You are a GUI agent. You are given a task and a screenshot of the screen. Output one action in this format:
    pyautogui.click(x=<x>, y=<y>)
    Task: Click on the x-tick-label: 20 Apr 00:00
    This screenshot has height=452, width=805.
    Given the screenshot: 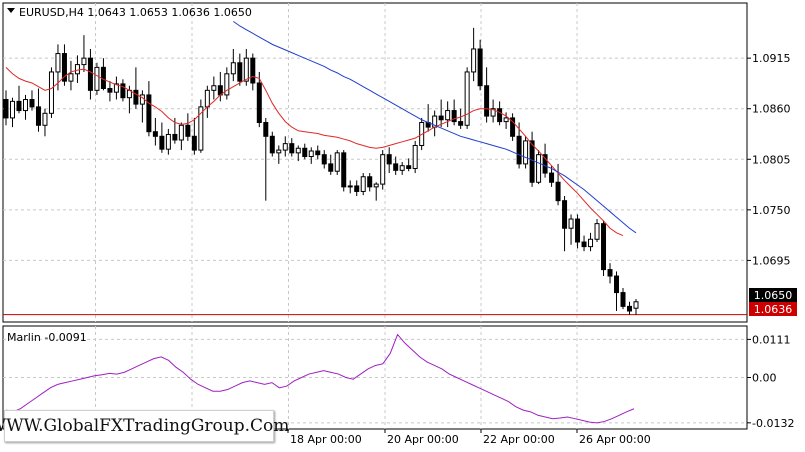 What is the action you would take?
    pyautogui.click(x=423, y=439)
    